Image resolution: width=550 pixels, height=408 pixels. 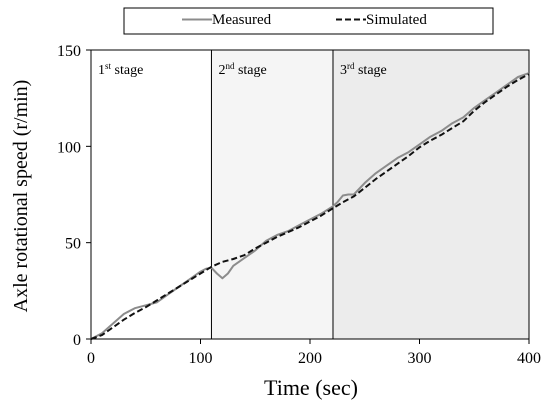 What do you see at coordinates (120, 69) in the screenshot?
I see `stage-label-1: 1st stage` at bounding box center [120, 69].